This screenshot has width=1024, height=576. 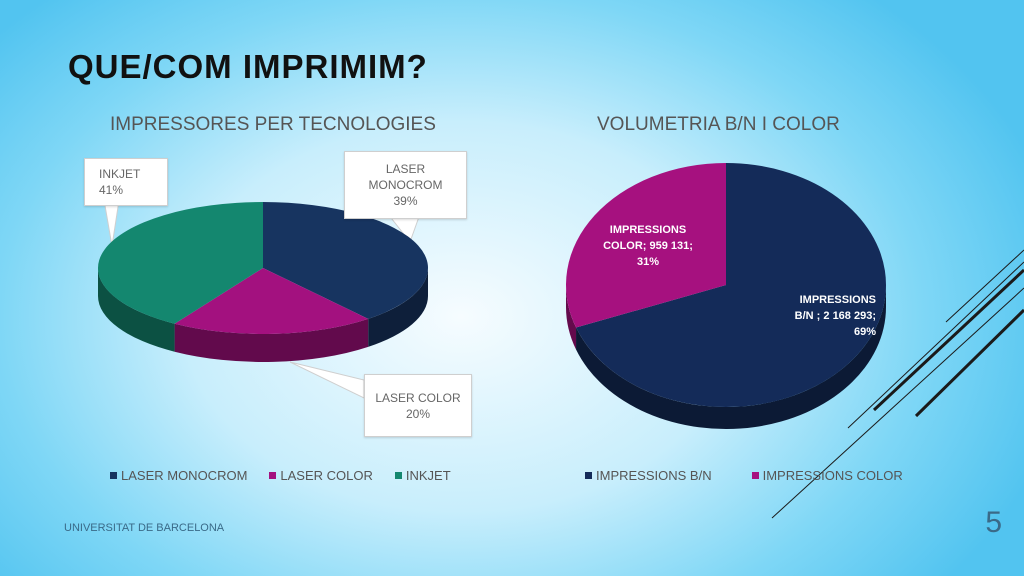 I want to click on pie-slice-laser-color, so click(x=271, y=301).